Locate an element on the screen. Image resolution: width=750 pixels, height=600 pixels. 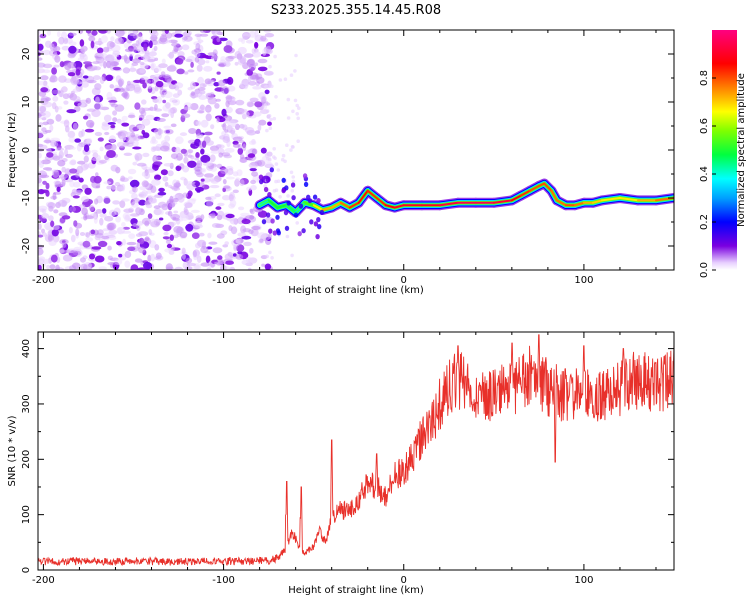
colorbar-tick-label: 0.4 is located at coordinates (704, 174).